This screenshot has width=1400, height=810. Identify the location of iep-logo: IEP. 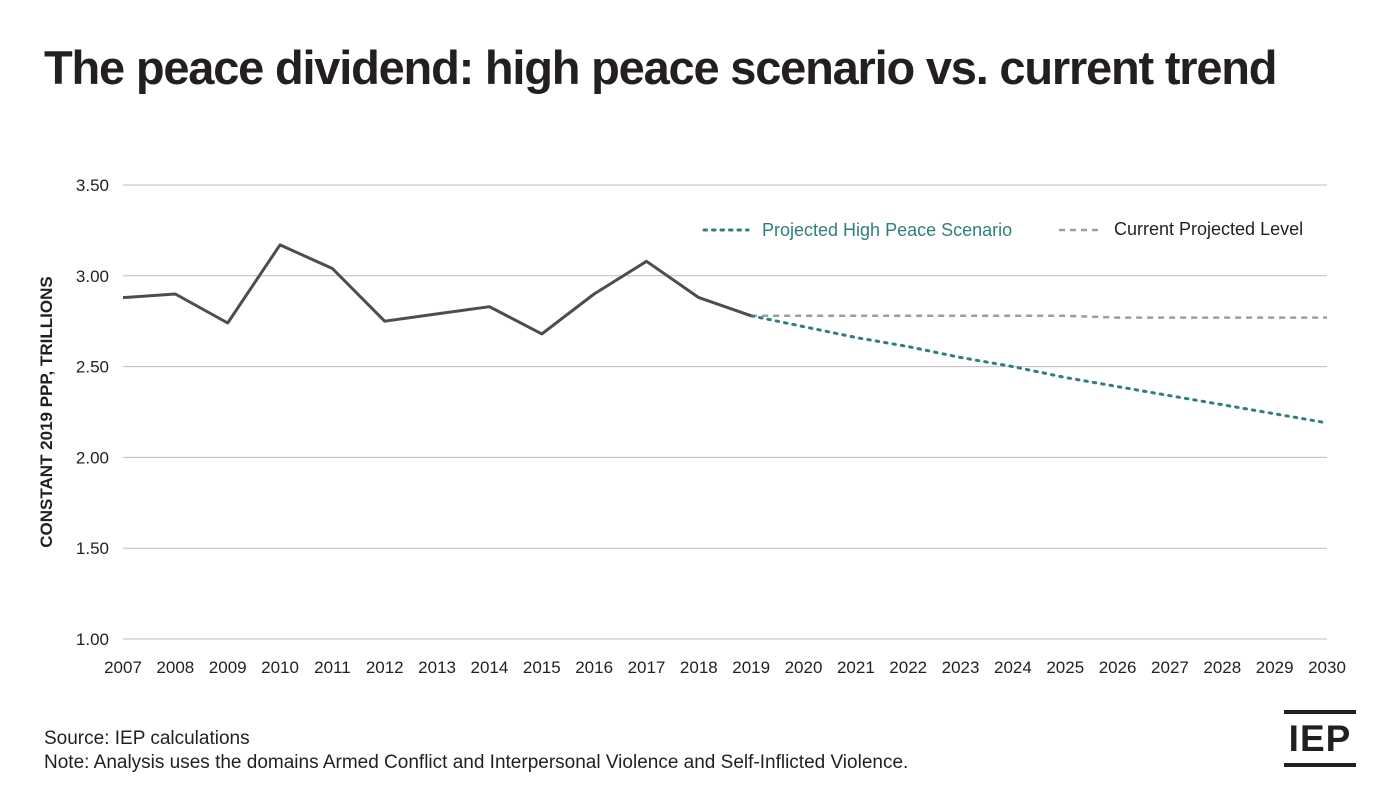
(1320, 738).